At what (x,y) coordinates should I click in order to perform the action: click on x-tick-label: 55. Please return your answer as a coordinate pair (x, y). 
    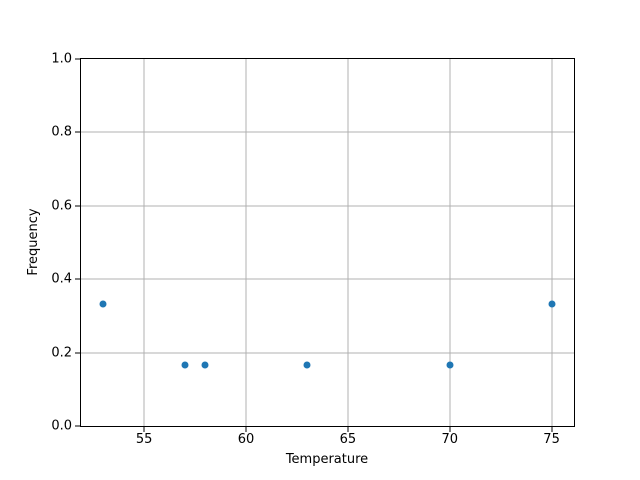
    Looking at the image, I should click on (144, 439).